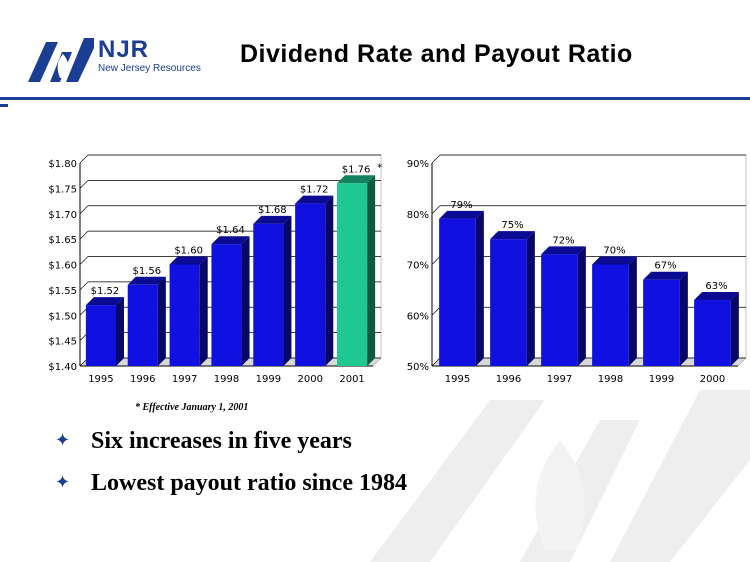 Image resolution: width=750 pixels, height=562 pixels. What do you see at coordinates (61, 60) in the screenshot?
I see `njr-logo-icon` at bounding box center [61, 60].